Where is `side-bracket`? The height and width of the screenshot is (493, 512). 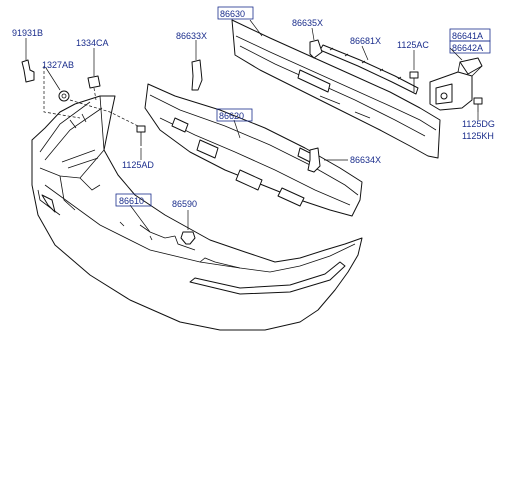
side-bracket is located at coordinates (456, 84).